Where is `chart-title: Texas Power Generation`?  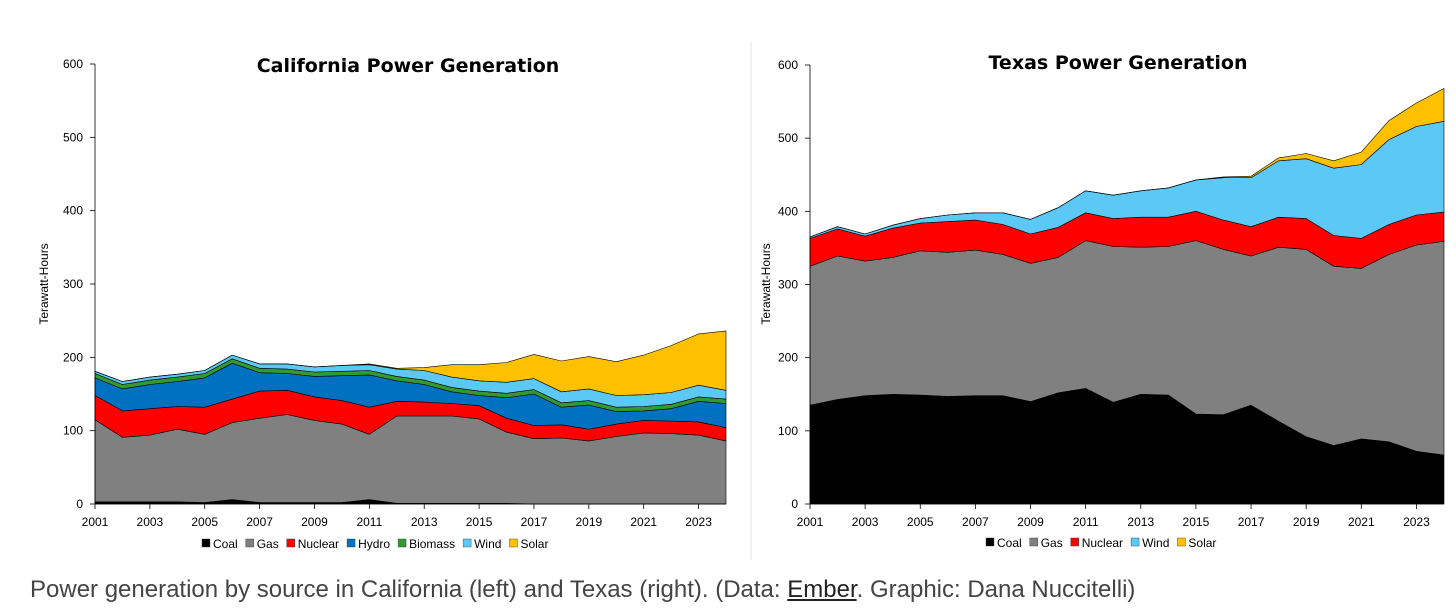 chart-title: Texas Power Generation is located at coordinates (1118, 63).